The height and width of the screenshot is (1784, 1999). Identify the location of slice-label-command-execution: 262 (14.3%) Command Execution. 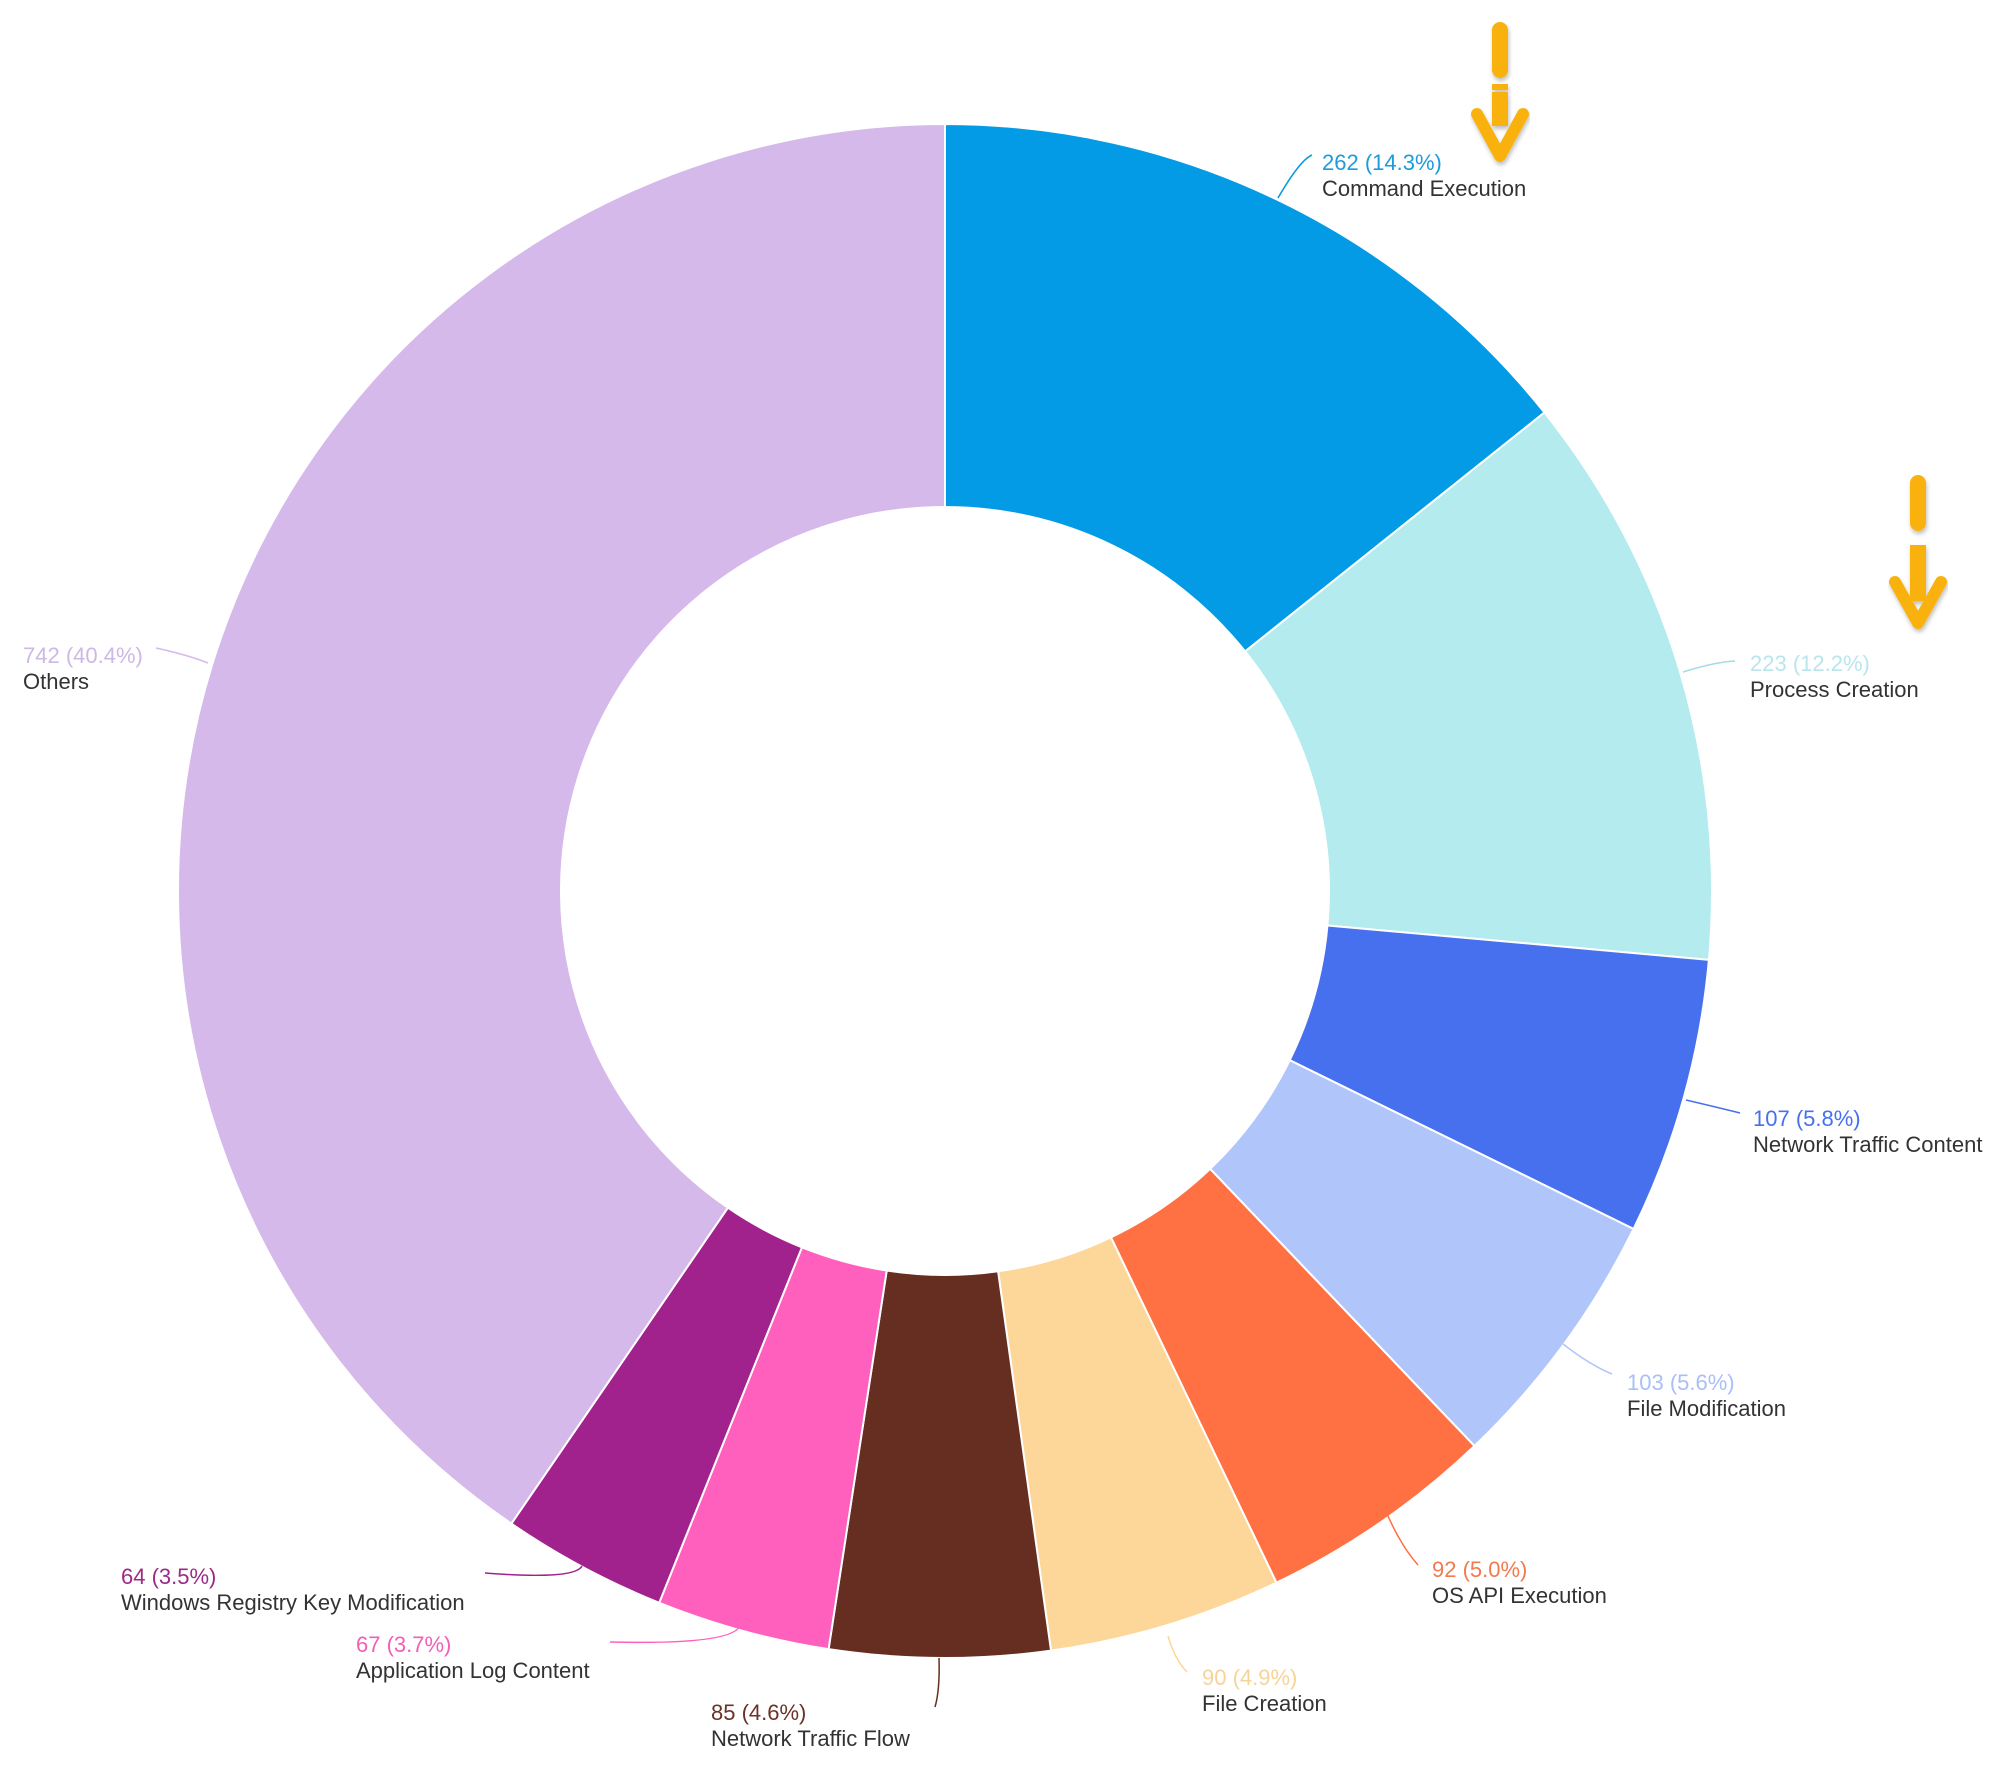
(1424, 176).